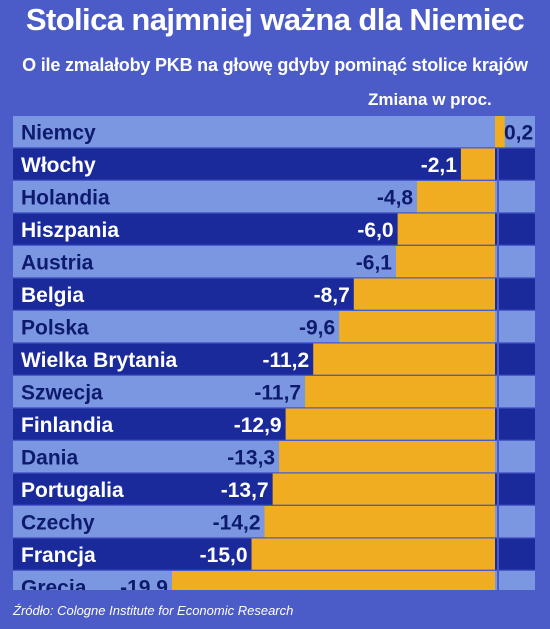 The image size is (550, 629). What do you see at coordinates (332, 295) in the screenshot?
I see `value-label: -8,7` at bounding box center [332, 295].